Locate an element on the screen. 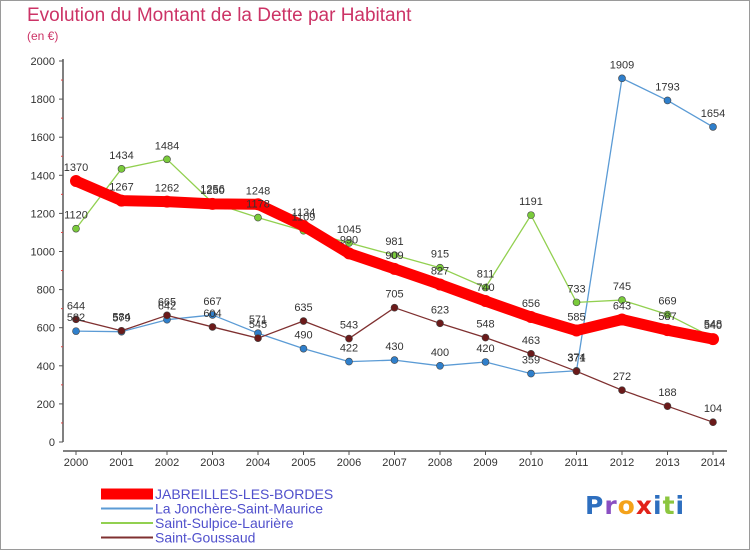 This screenshot has height=550, width=750. data-label: 104 is located at coordinates (713, 409).